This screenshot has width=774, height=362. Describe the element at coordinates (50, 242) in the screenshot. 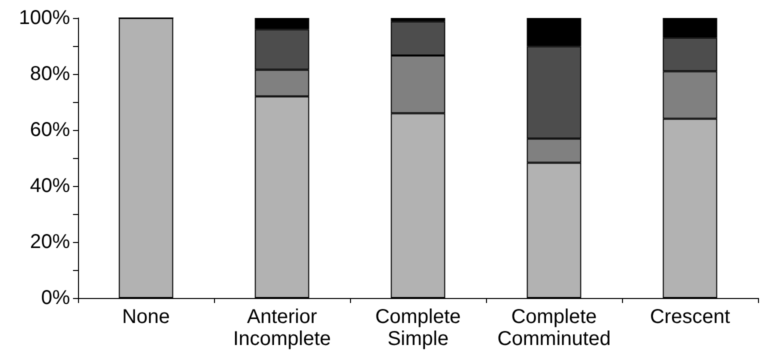

I see `y-tick-label: 20%` at that location.